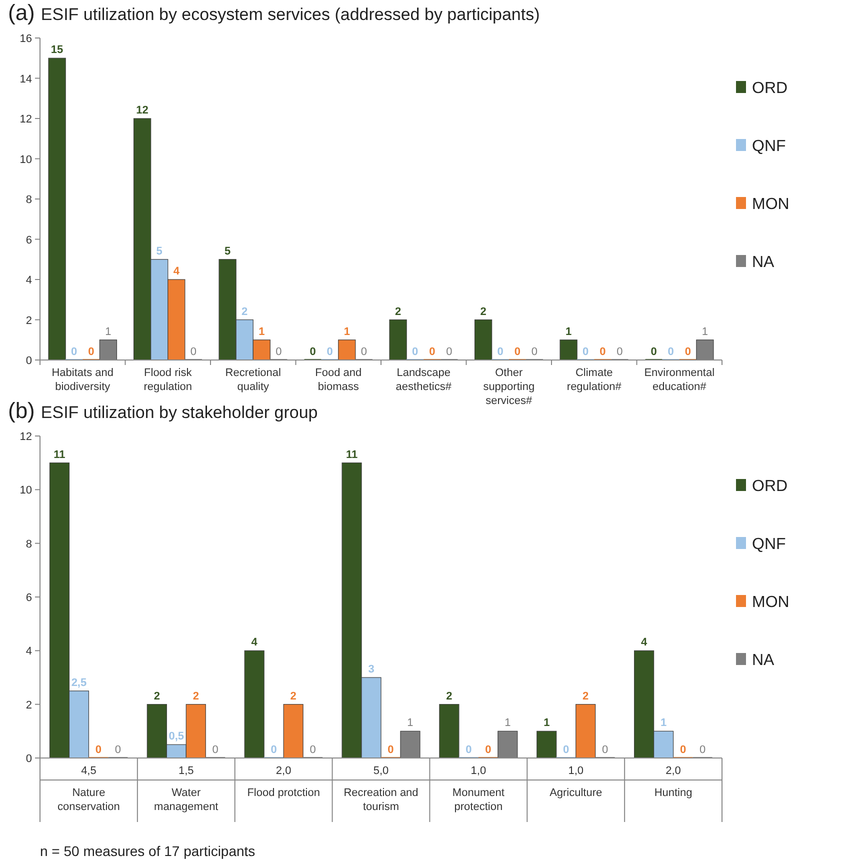  I want to click on x-tick-label: Habitats and biodiversity, so click(83, 380).